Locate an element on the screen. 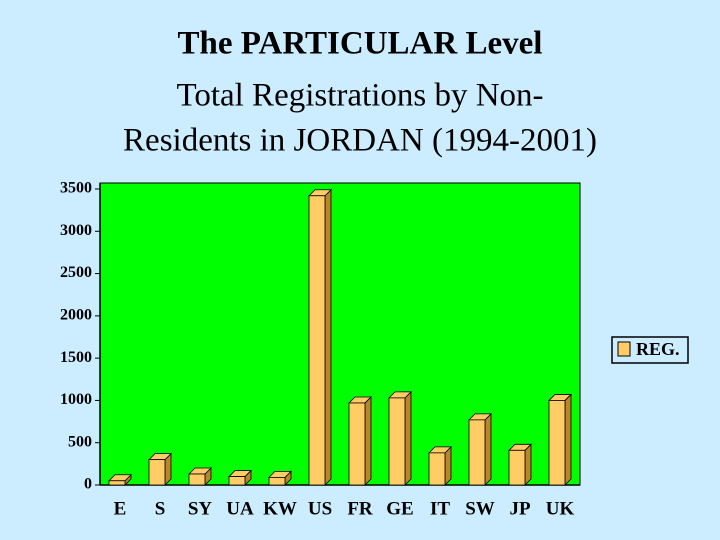 The width and height of the screenshot is (720, 540). x-tick-label: SW is located at coordinates (480, 508).